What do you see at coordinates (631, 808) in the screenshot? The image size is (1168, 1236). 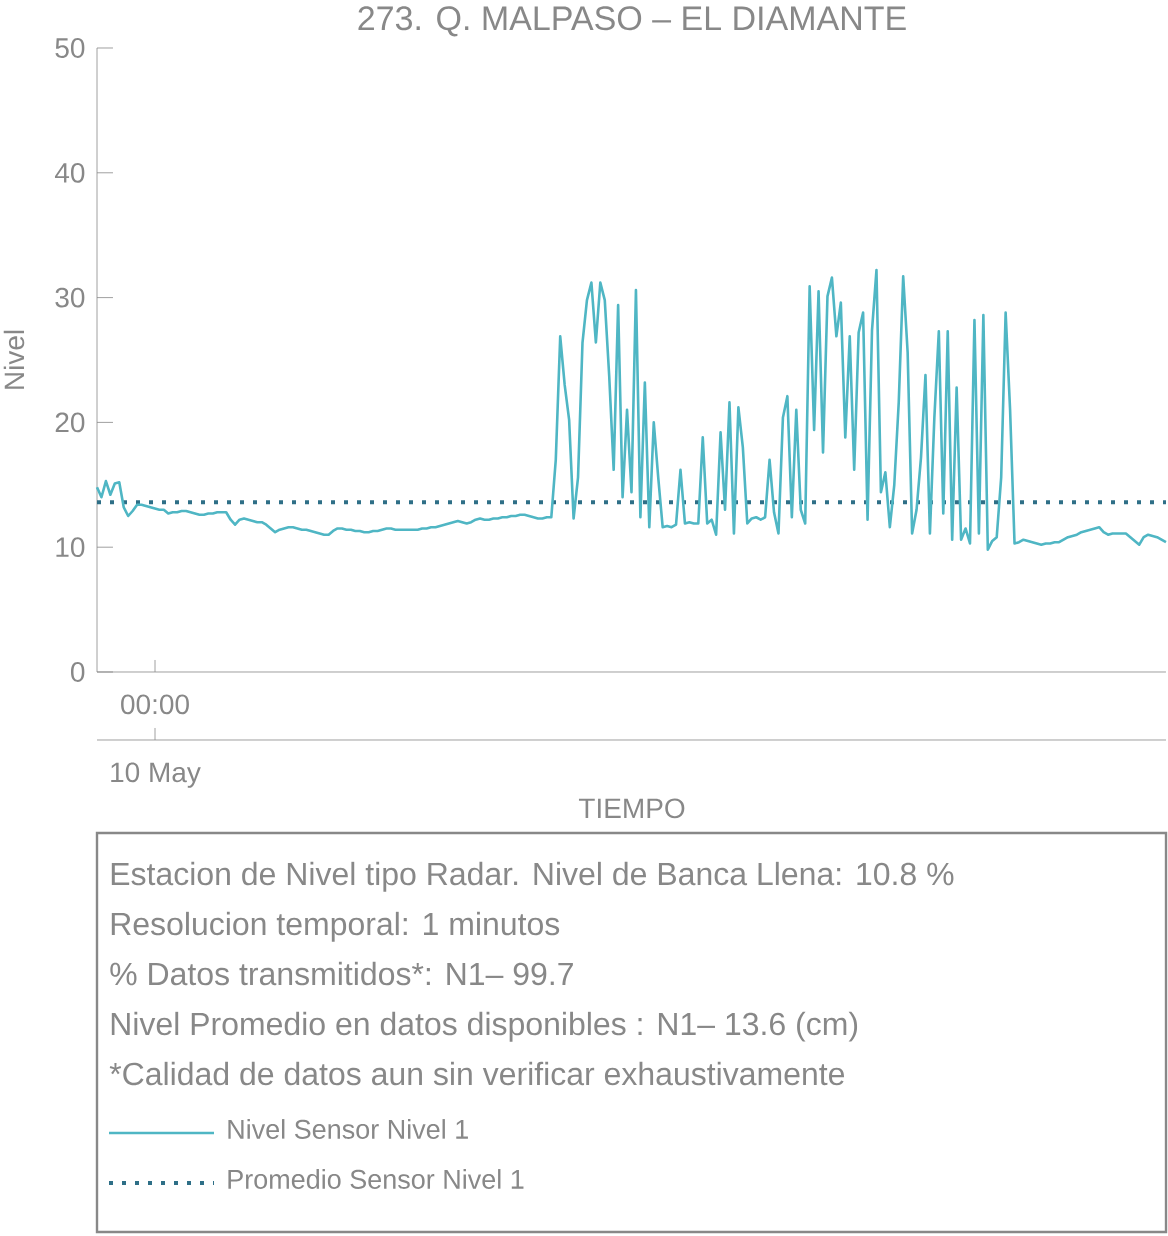 I see `x-axis-title: TIEMPO` at bounding box center [631, 808].